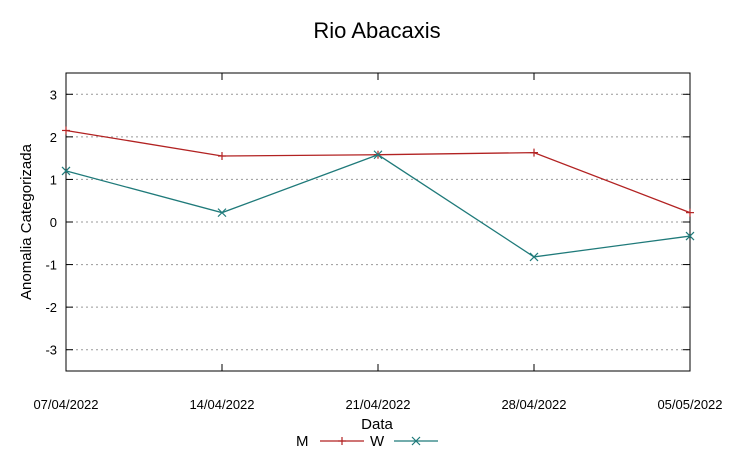 Image resolution: width=753 pixels, height=459 pixels. I want to click on y-tick-label: -1, so click(51, 265).